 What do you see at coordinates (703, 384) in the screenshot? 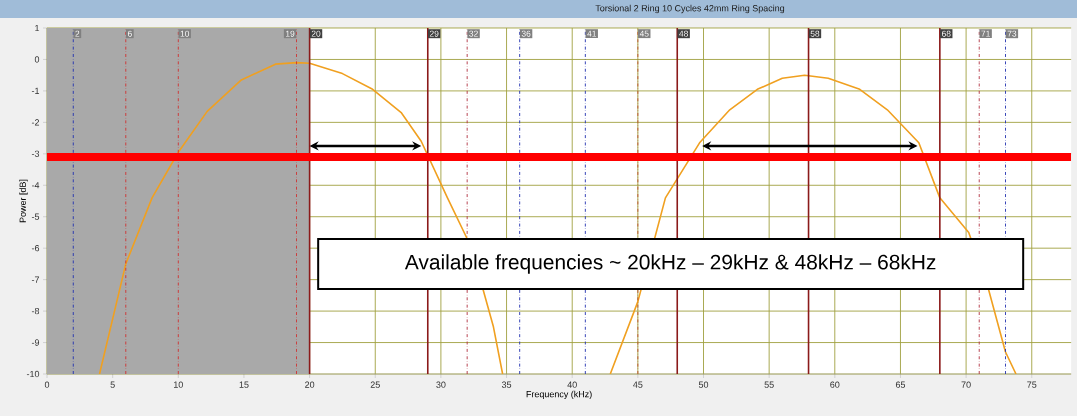
I see `x-tick-label: 50` at bounding box center [703, 384].